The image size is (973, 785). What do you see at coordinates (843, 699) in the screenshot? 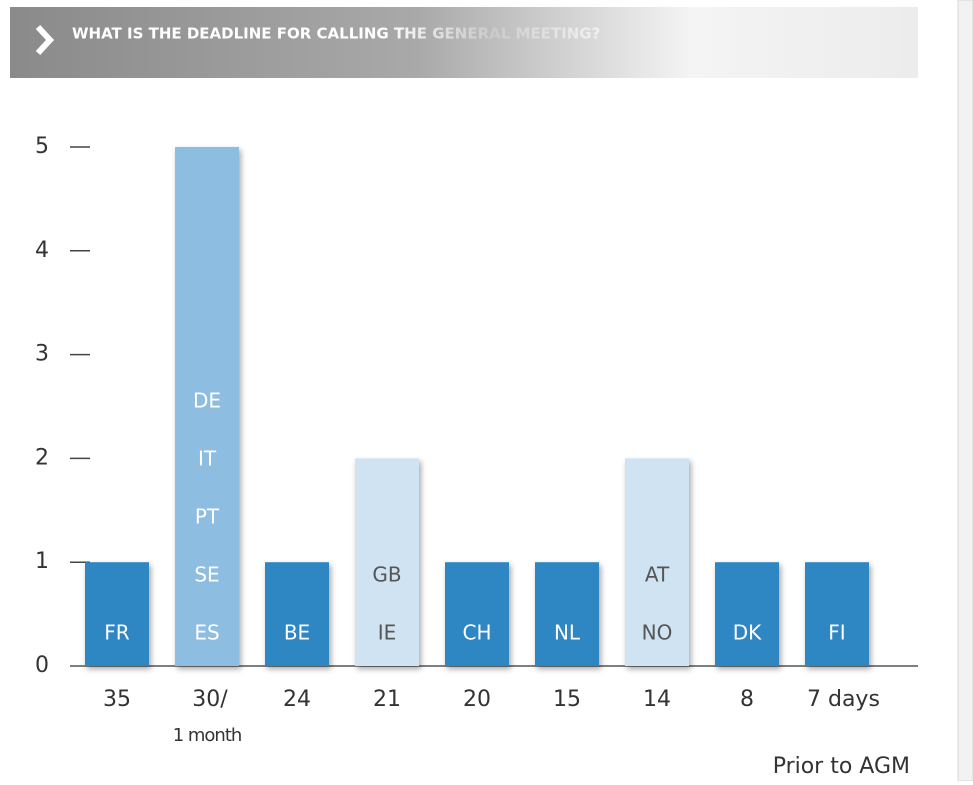
I see `x-tick-label: 7 days` at bounding box center [843, 699].